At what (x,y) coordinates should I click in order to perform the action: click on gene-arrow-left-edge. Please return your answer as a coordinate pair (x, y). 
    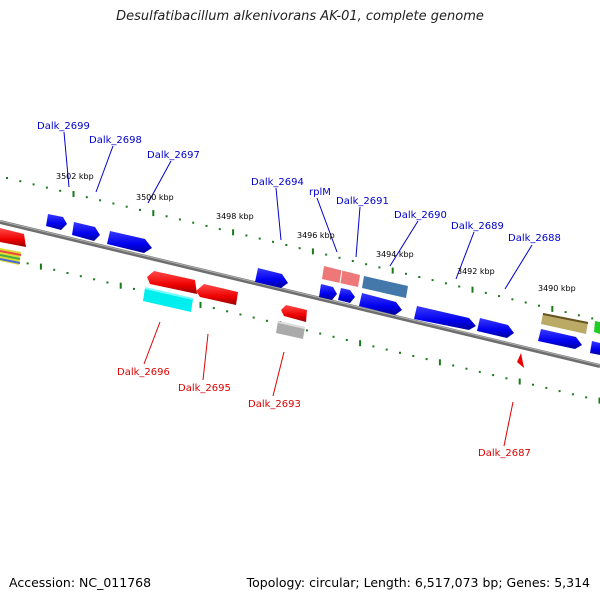
    Looking at the image, I should click on (13, 237).